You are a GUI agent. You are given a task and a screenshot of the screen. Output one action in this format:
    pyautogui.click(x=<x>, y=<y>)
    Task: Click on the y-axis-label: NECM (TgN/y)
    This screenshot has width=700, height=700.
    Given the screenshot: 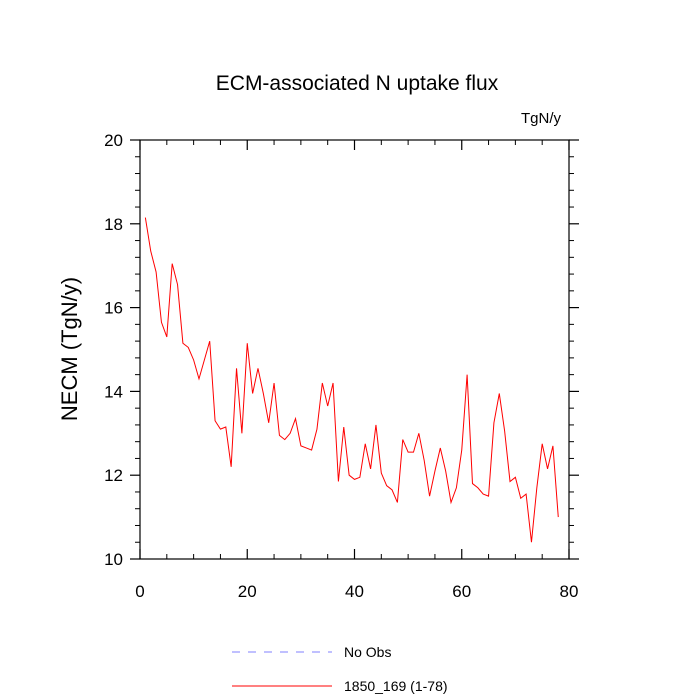 What is the action you would take?
    pyautogui.click(x=69, y=349)
    